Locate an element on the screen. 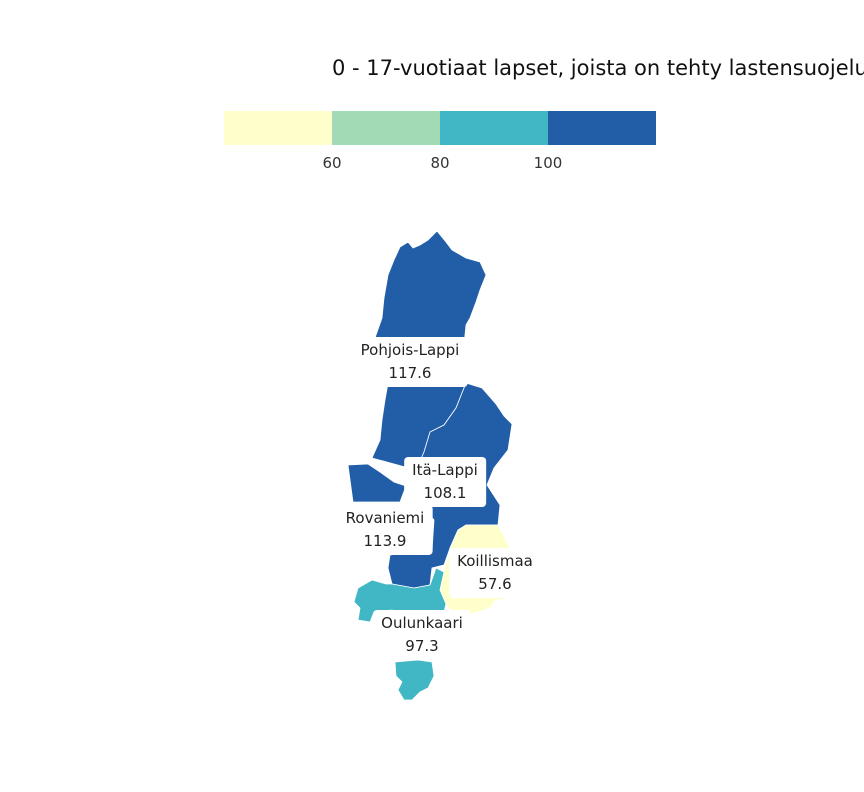  region-value: 117.6 is located at coordinates (410, 373).